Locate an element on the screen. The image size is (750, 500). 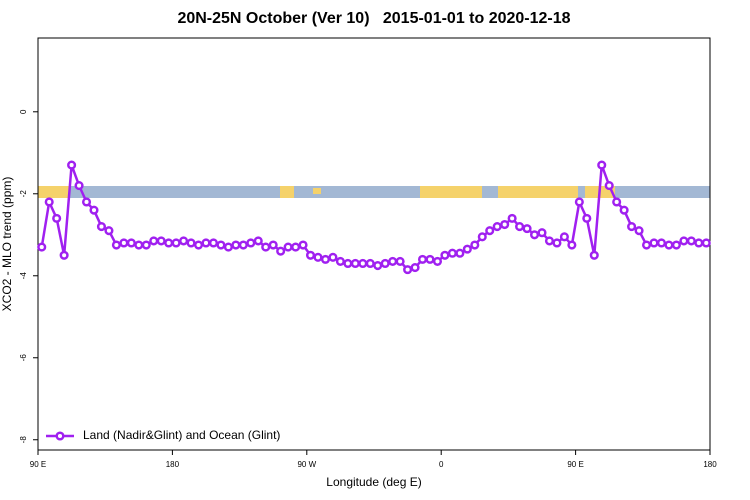
y-tick-label: -6 is located at coordinates (23, 358).